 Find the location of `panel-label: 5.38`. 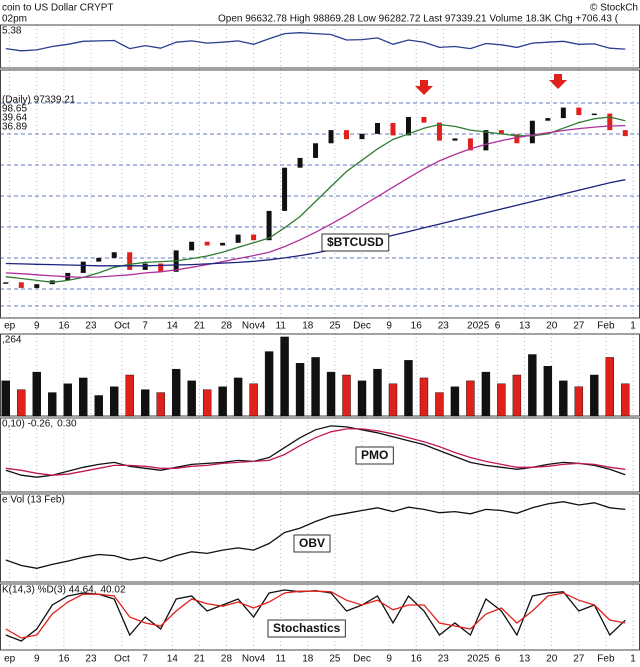

panel-label: 5.38 is located at coordinates (12, 31).